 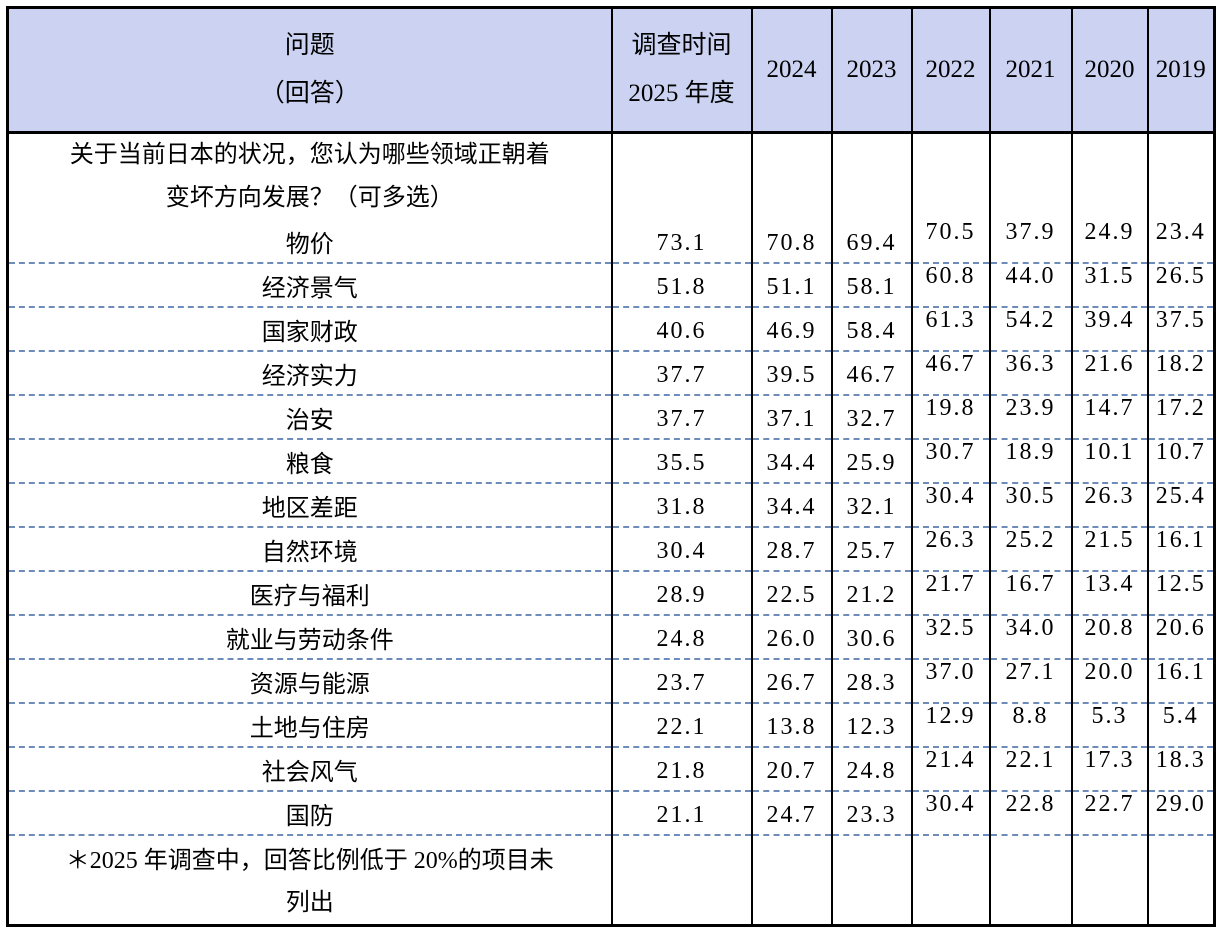 I want to click on table-row: 物价 73.1 70.8 69.4 70.5 37.9 24.9 23.4, so click(x=611, y=242).